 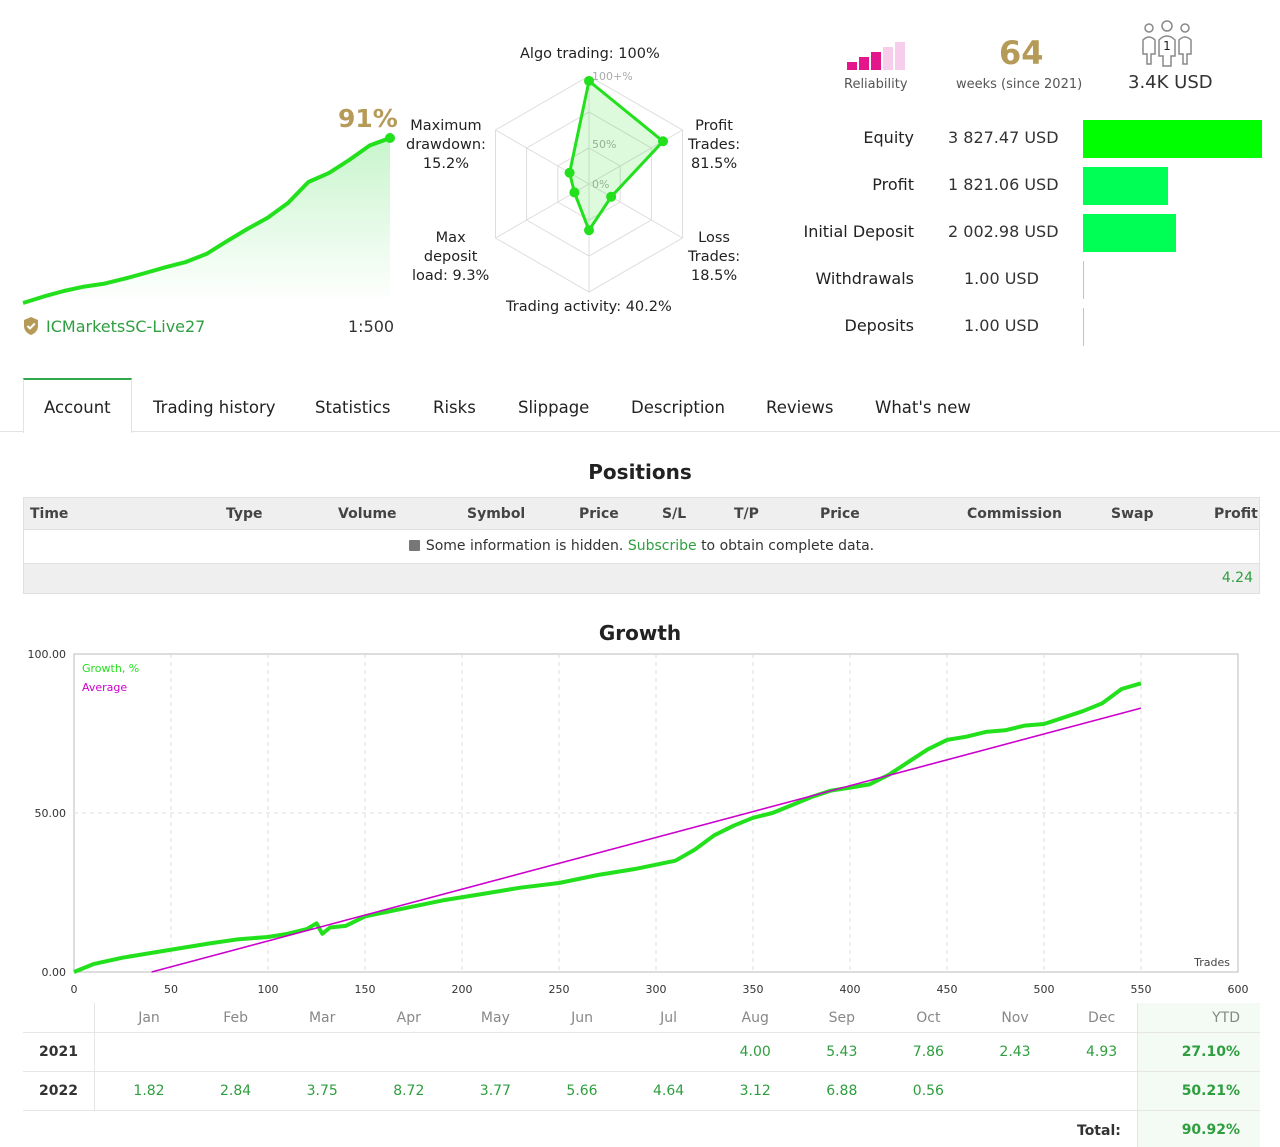 What do you see at coordinates (462, 989) in the screenshot?
I see `growth-x-tick: 200` at bounding box center [462, 989].